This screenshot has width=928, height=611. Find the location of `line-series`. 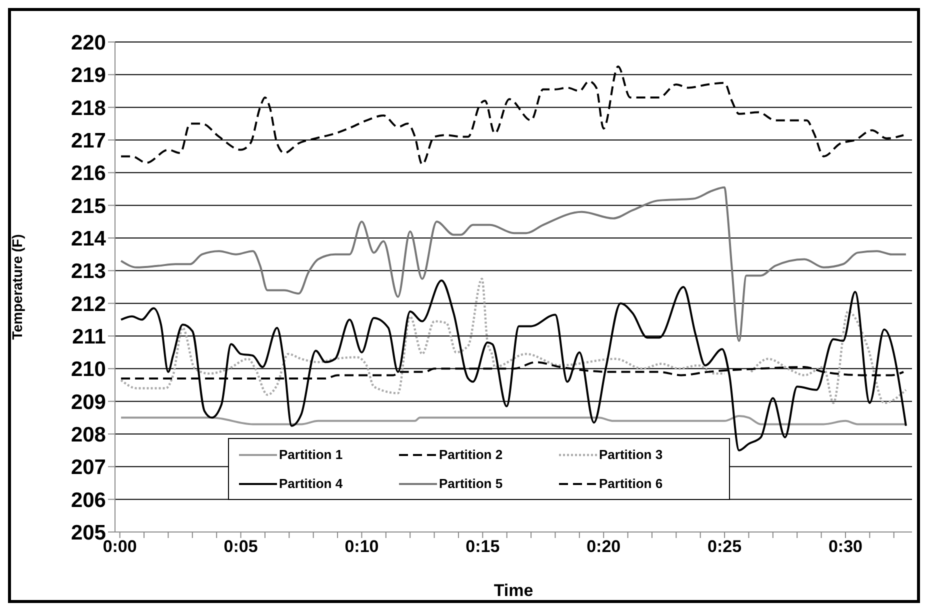

line-series is located at coordinates (513, 420).